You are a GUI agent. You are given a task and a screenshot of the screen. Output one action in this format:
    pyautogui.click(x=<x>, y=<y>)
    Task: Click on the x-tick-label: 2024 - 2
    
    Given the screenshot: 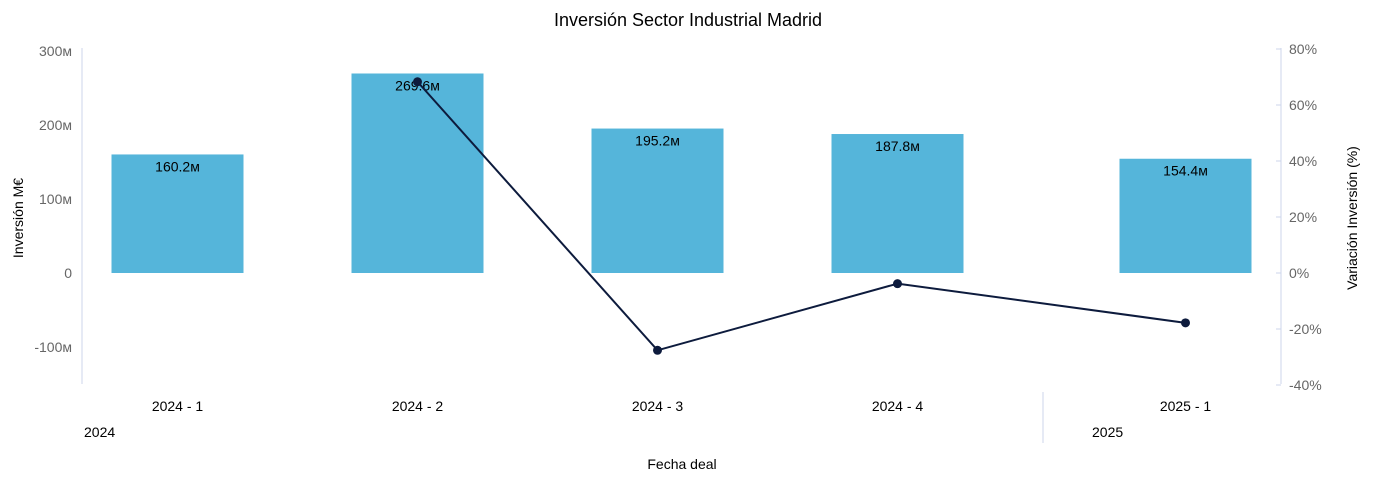 What is the action you would take?
    pyautogui.click(x=418, y=406)
    